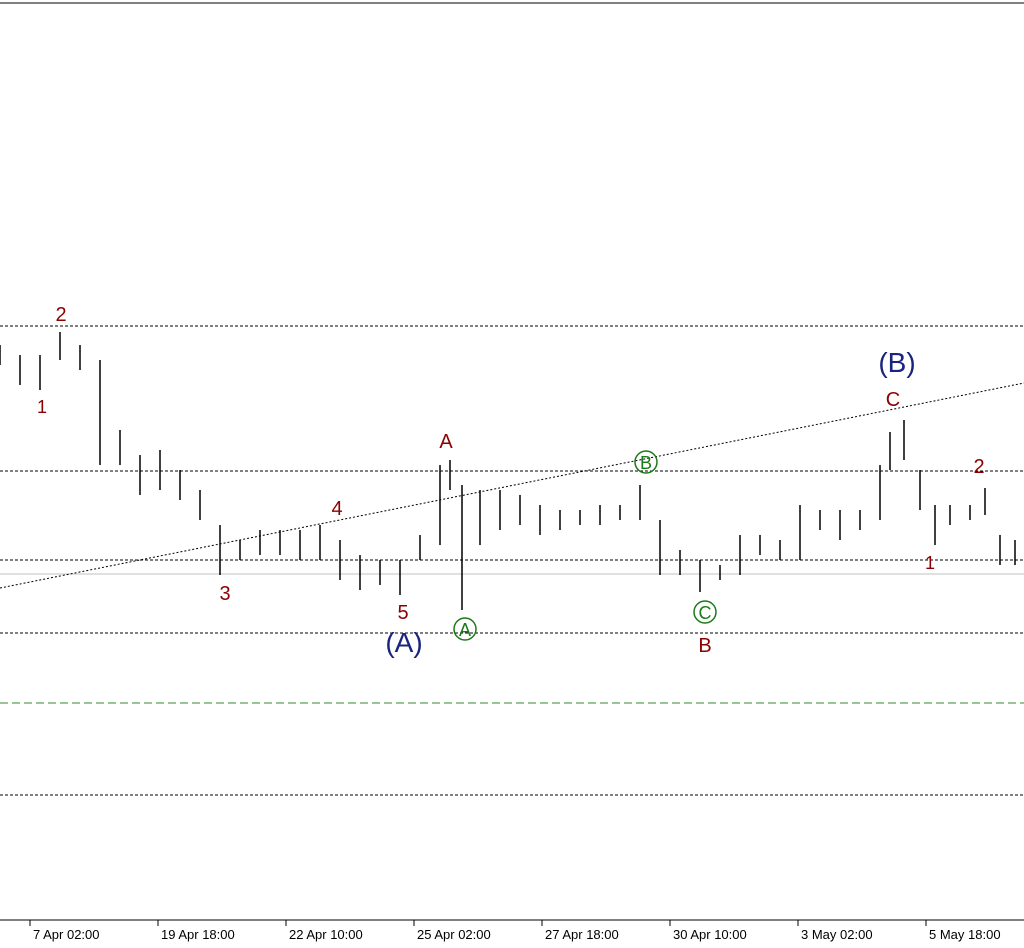 The image size is (1024, 948). Describe the element at coordinates (402, 613) in the screenshot. I see `wave-label: 5` at that location.